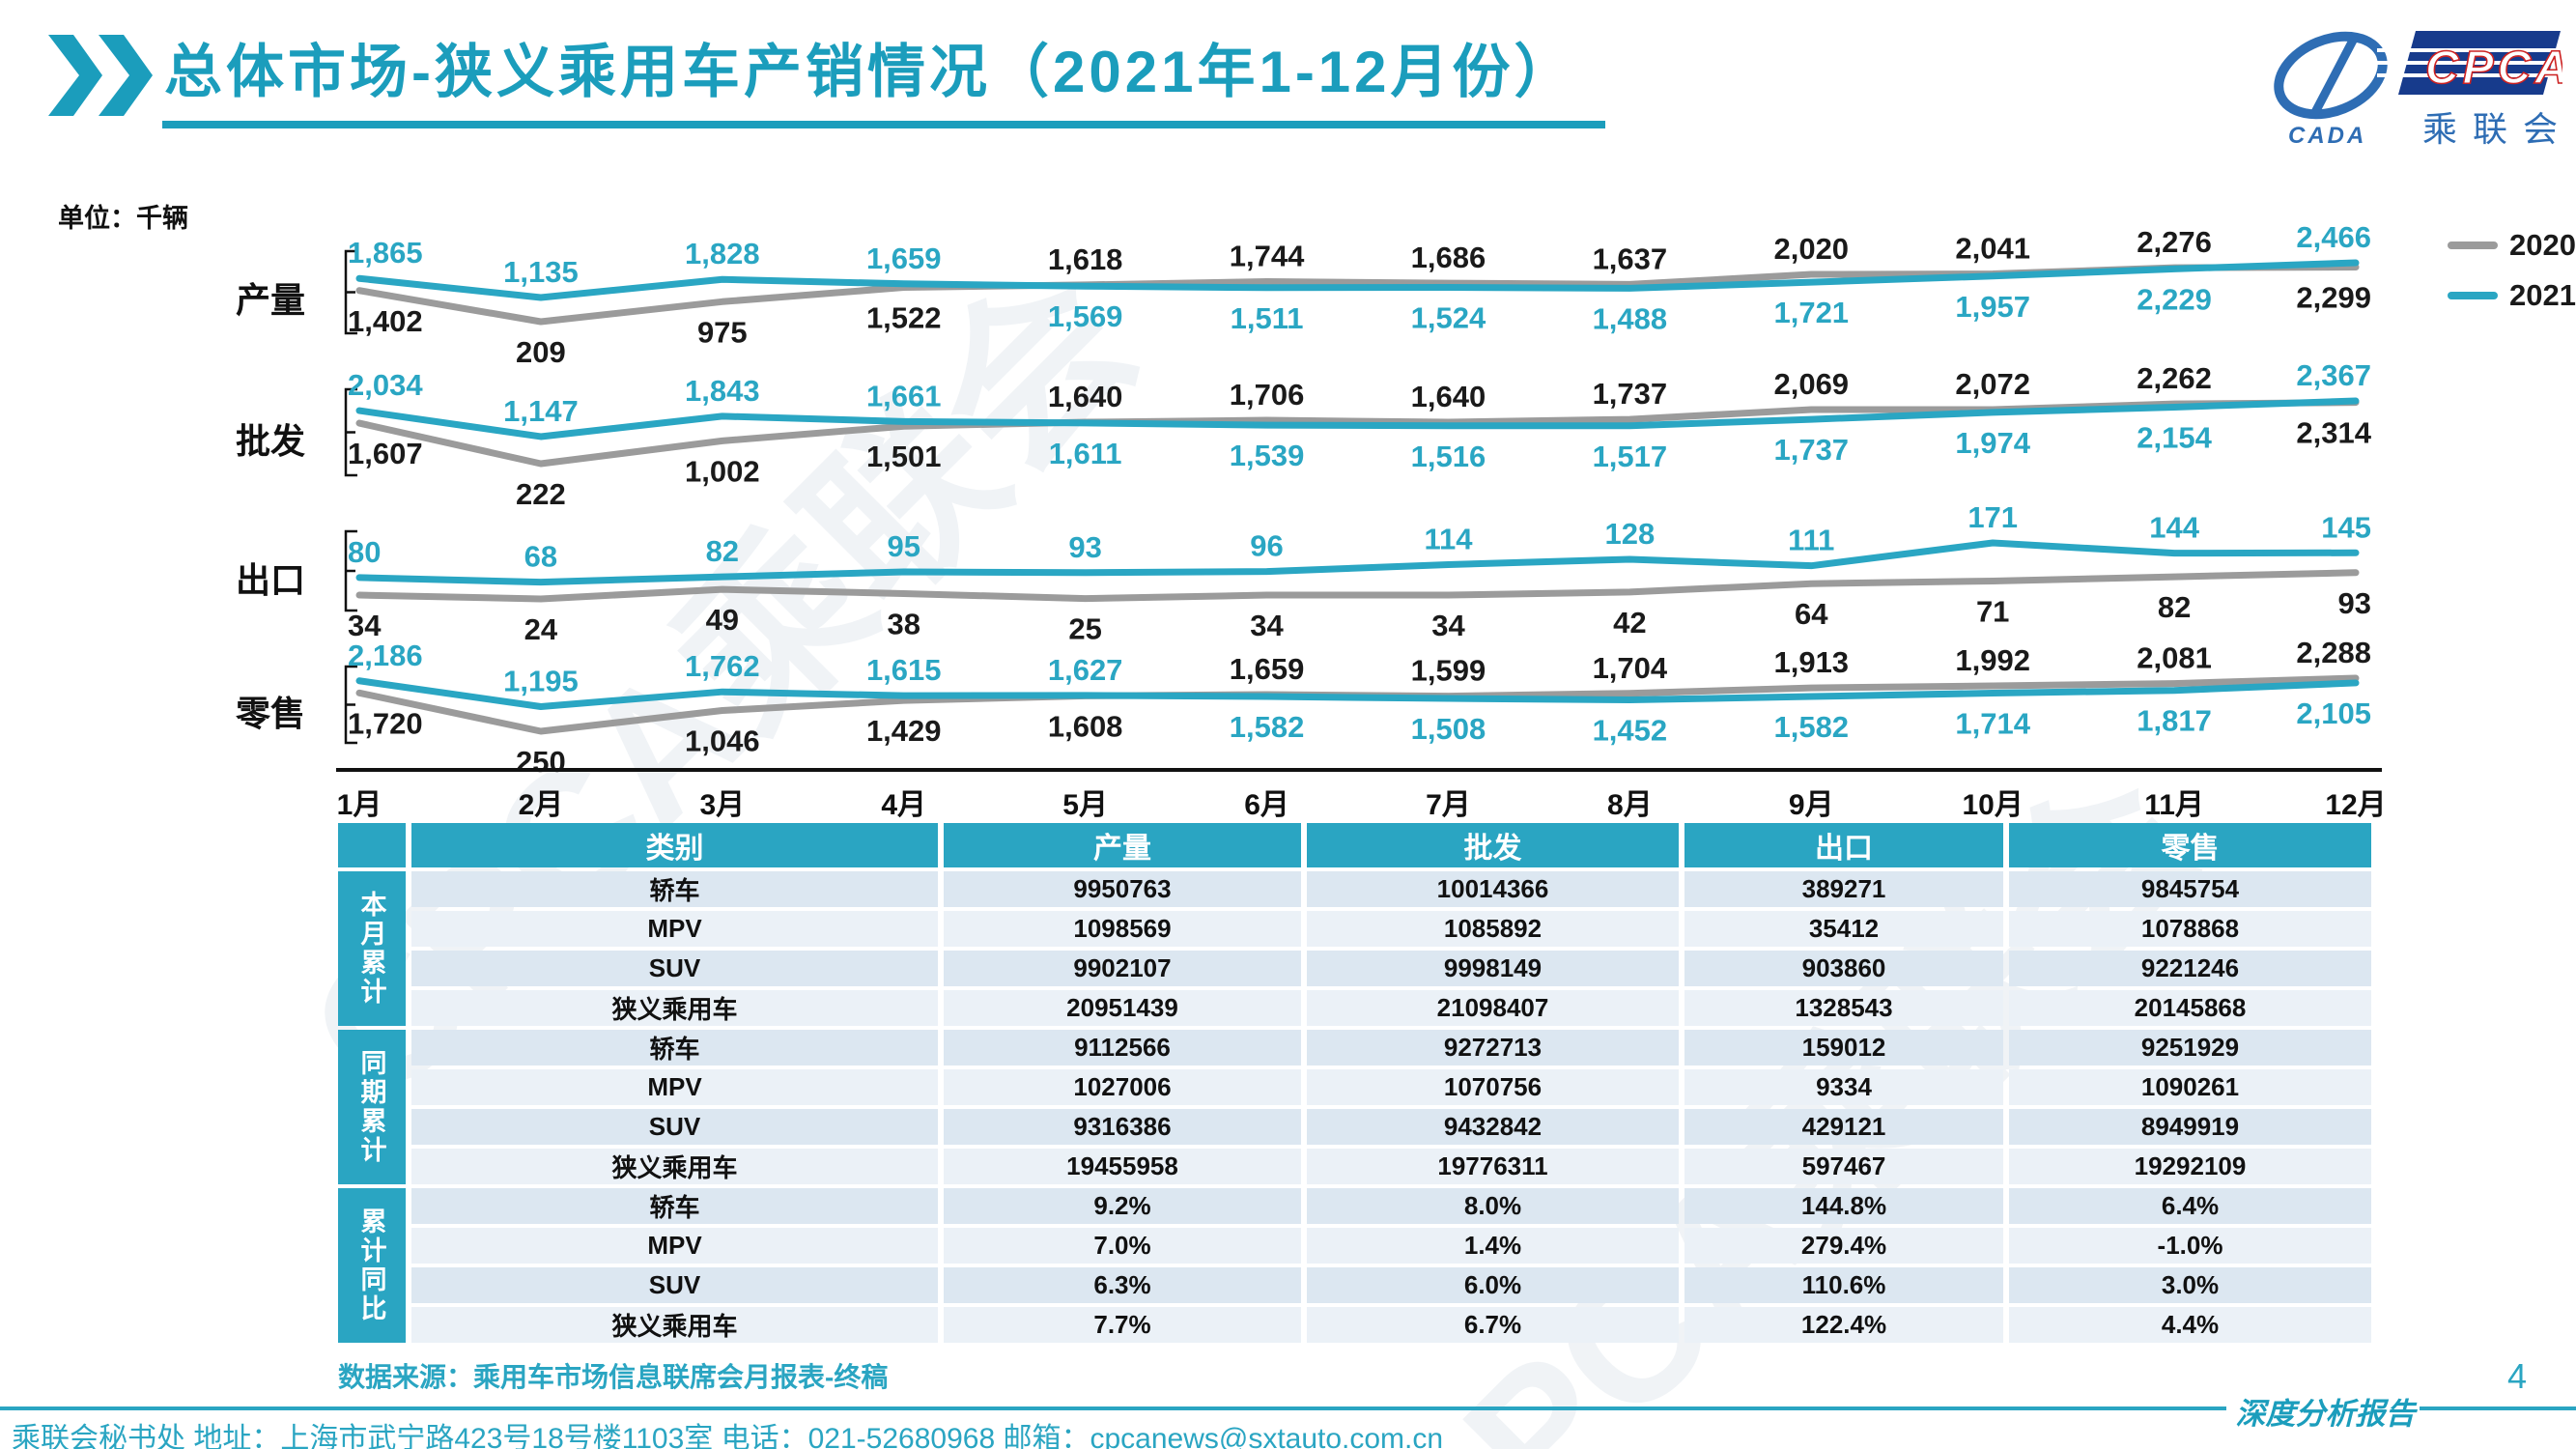 The image size is (2576, 1449). Describe the element at coordinates (2356, 805) in the screenshot. I see `month-label: 12月` at that location.